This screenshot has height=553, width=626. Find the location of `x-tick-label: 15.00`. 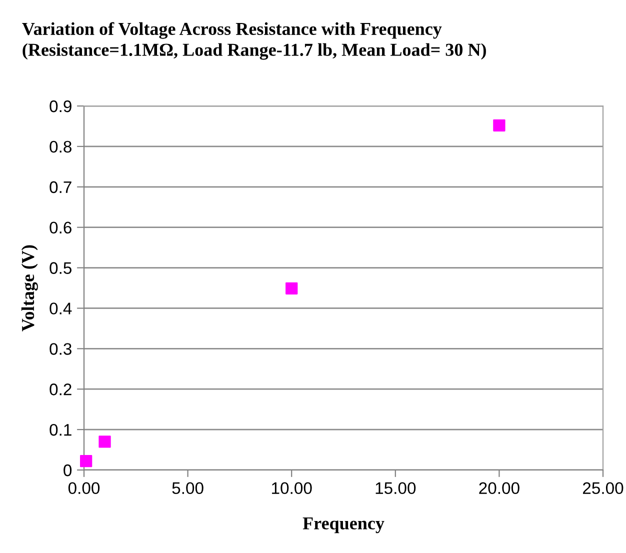

x-tick-label: 15.00 is located at coordinates (396, 488).